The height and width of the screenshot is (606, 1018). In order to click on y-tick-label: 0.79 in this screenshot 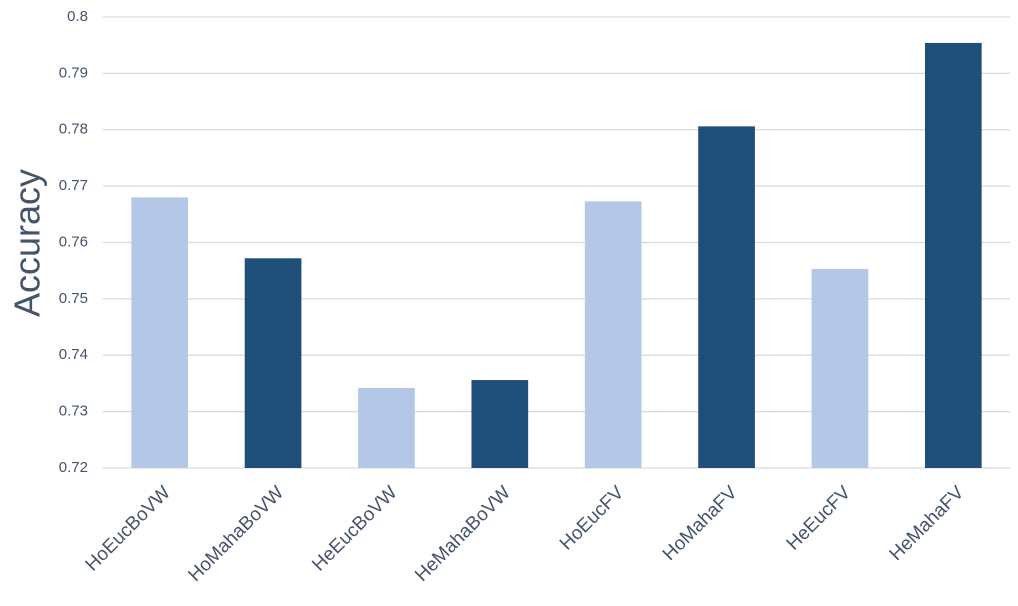, I will do `click(73, 72)`.